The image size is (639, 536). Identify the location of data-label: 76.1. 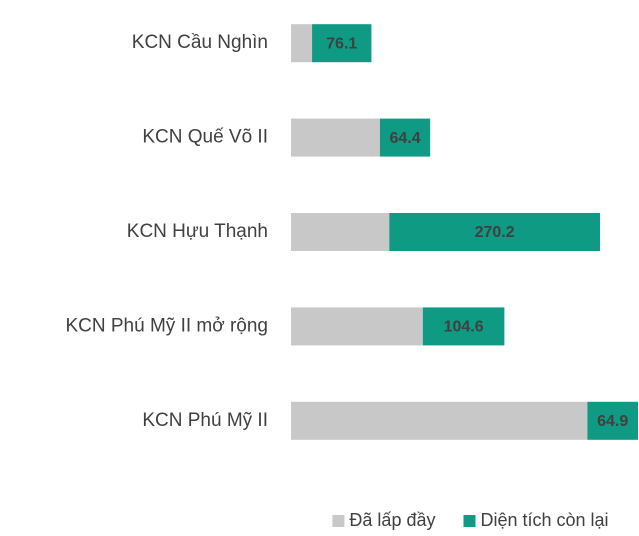
(341, 43).